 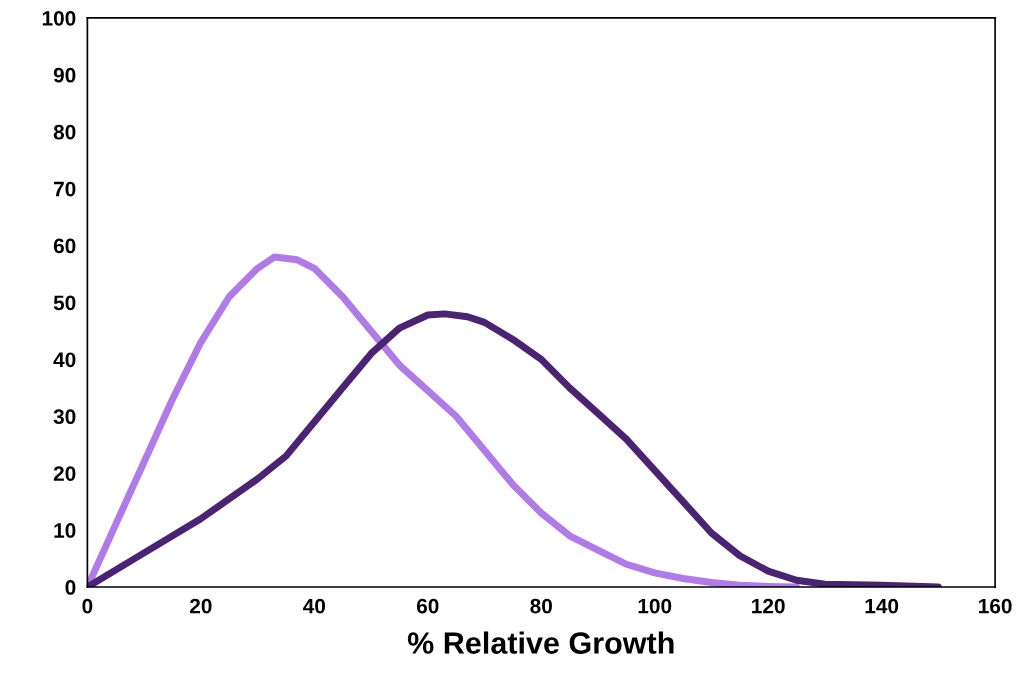 What do you see at coordinates (64, 473) in the screenshot?
I see `y-tick-label: 20` at bounding box center [64, 473].